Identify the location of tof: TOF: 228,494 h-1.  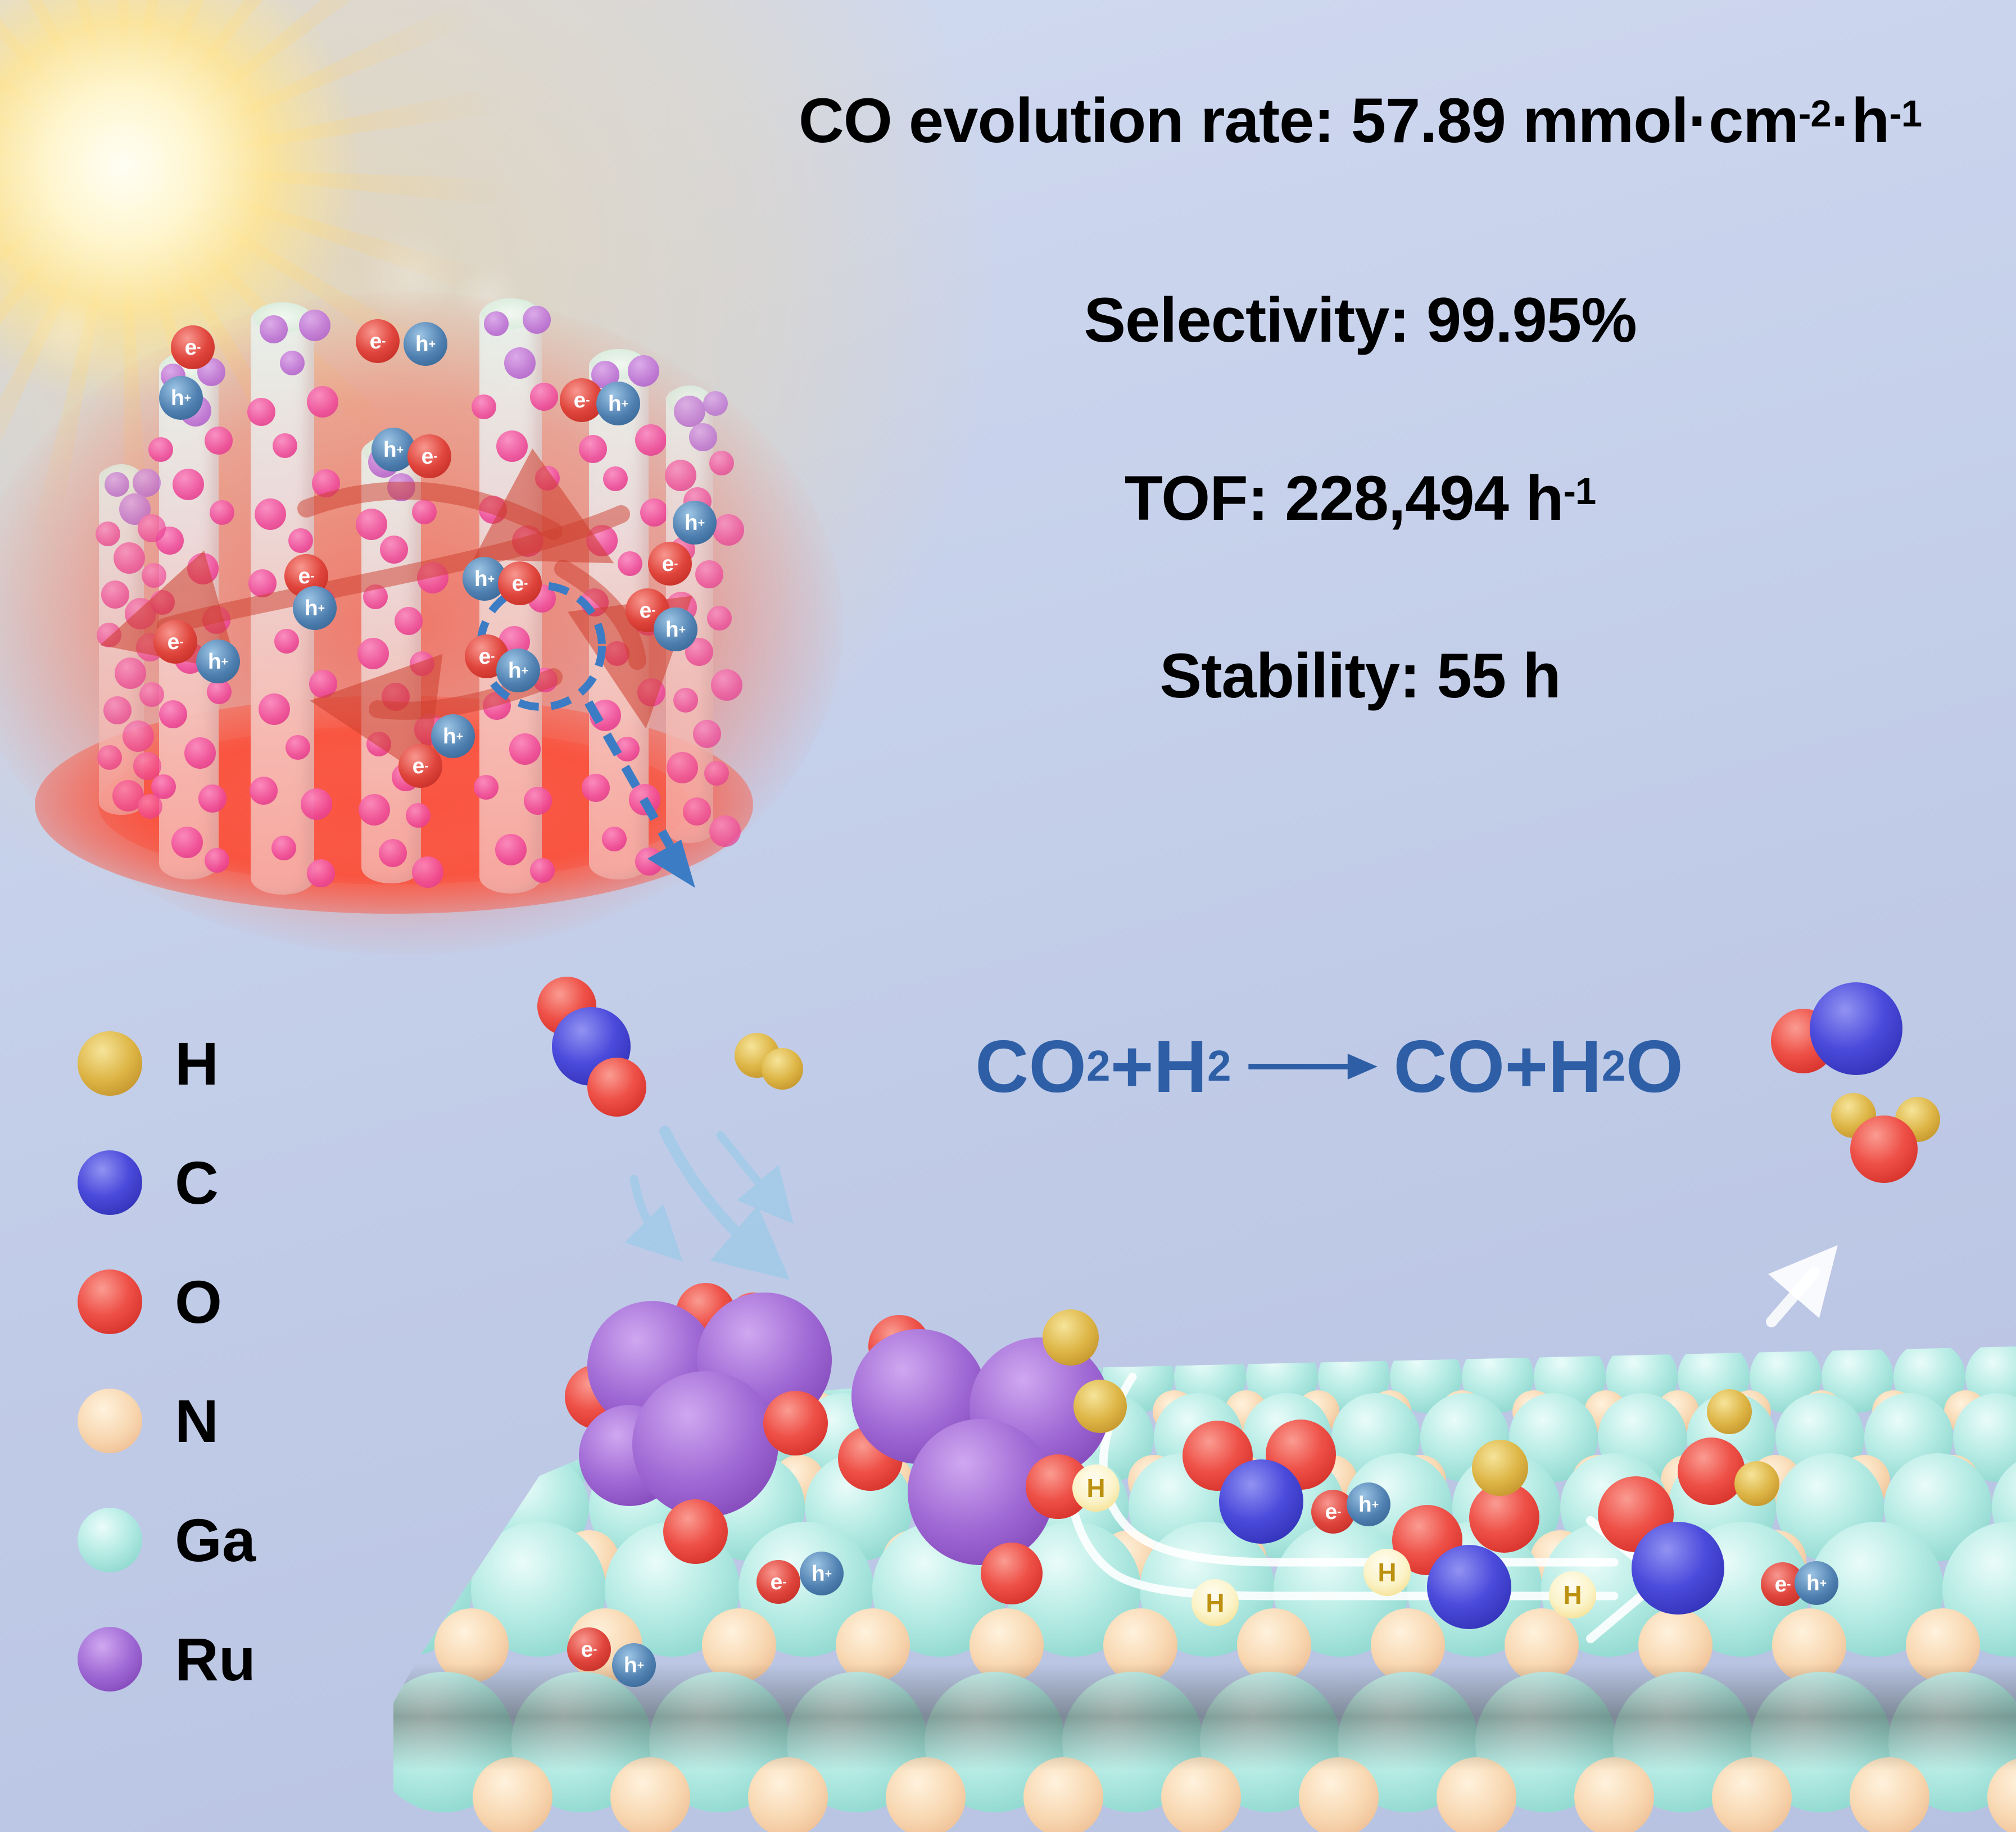
(1360, 498).